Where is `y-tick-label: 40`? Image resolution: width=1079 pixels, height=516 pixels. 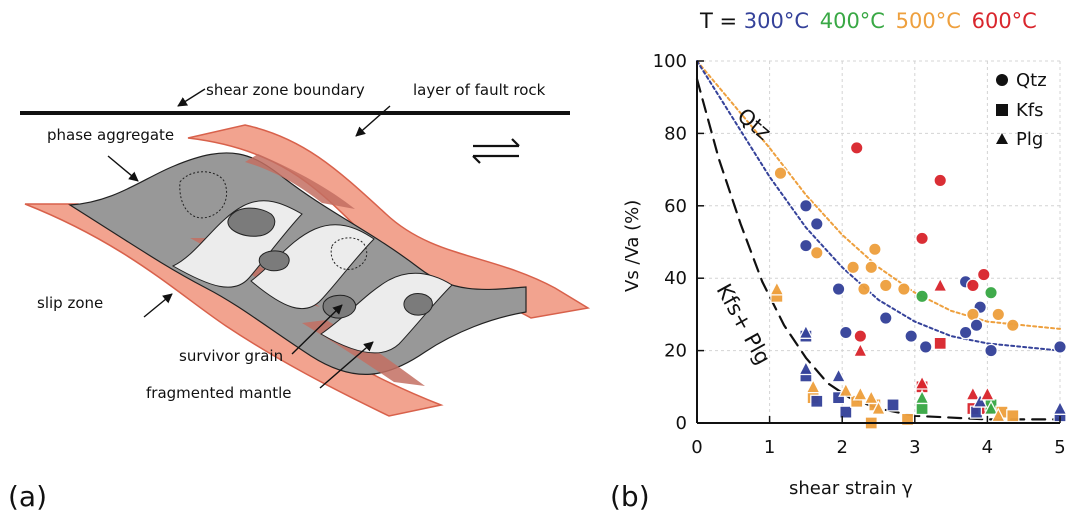 y-tick-label: 40 is located at coordinates (675, 278).